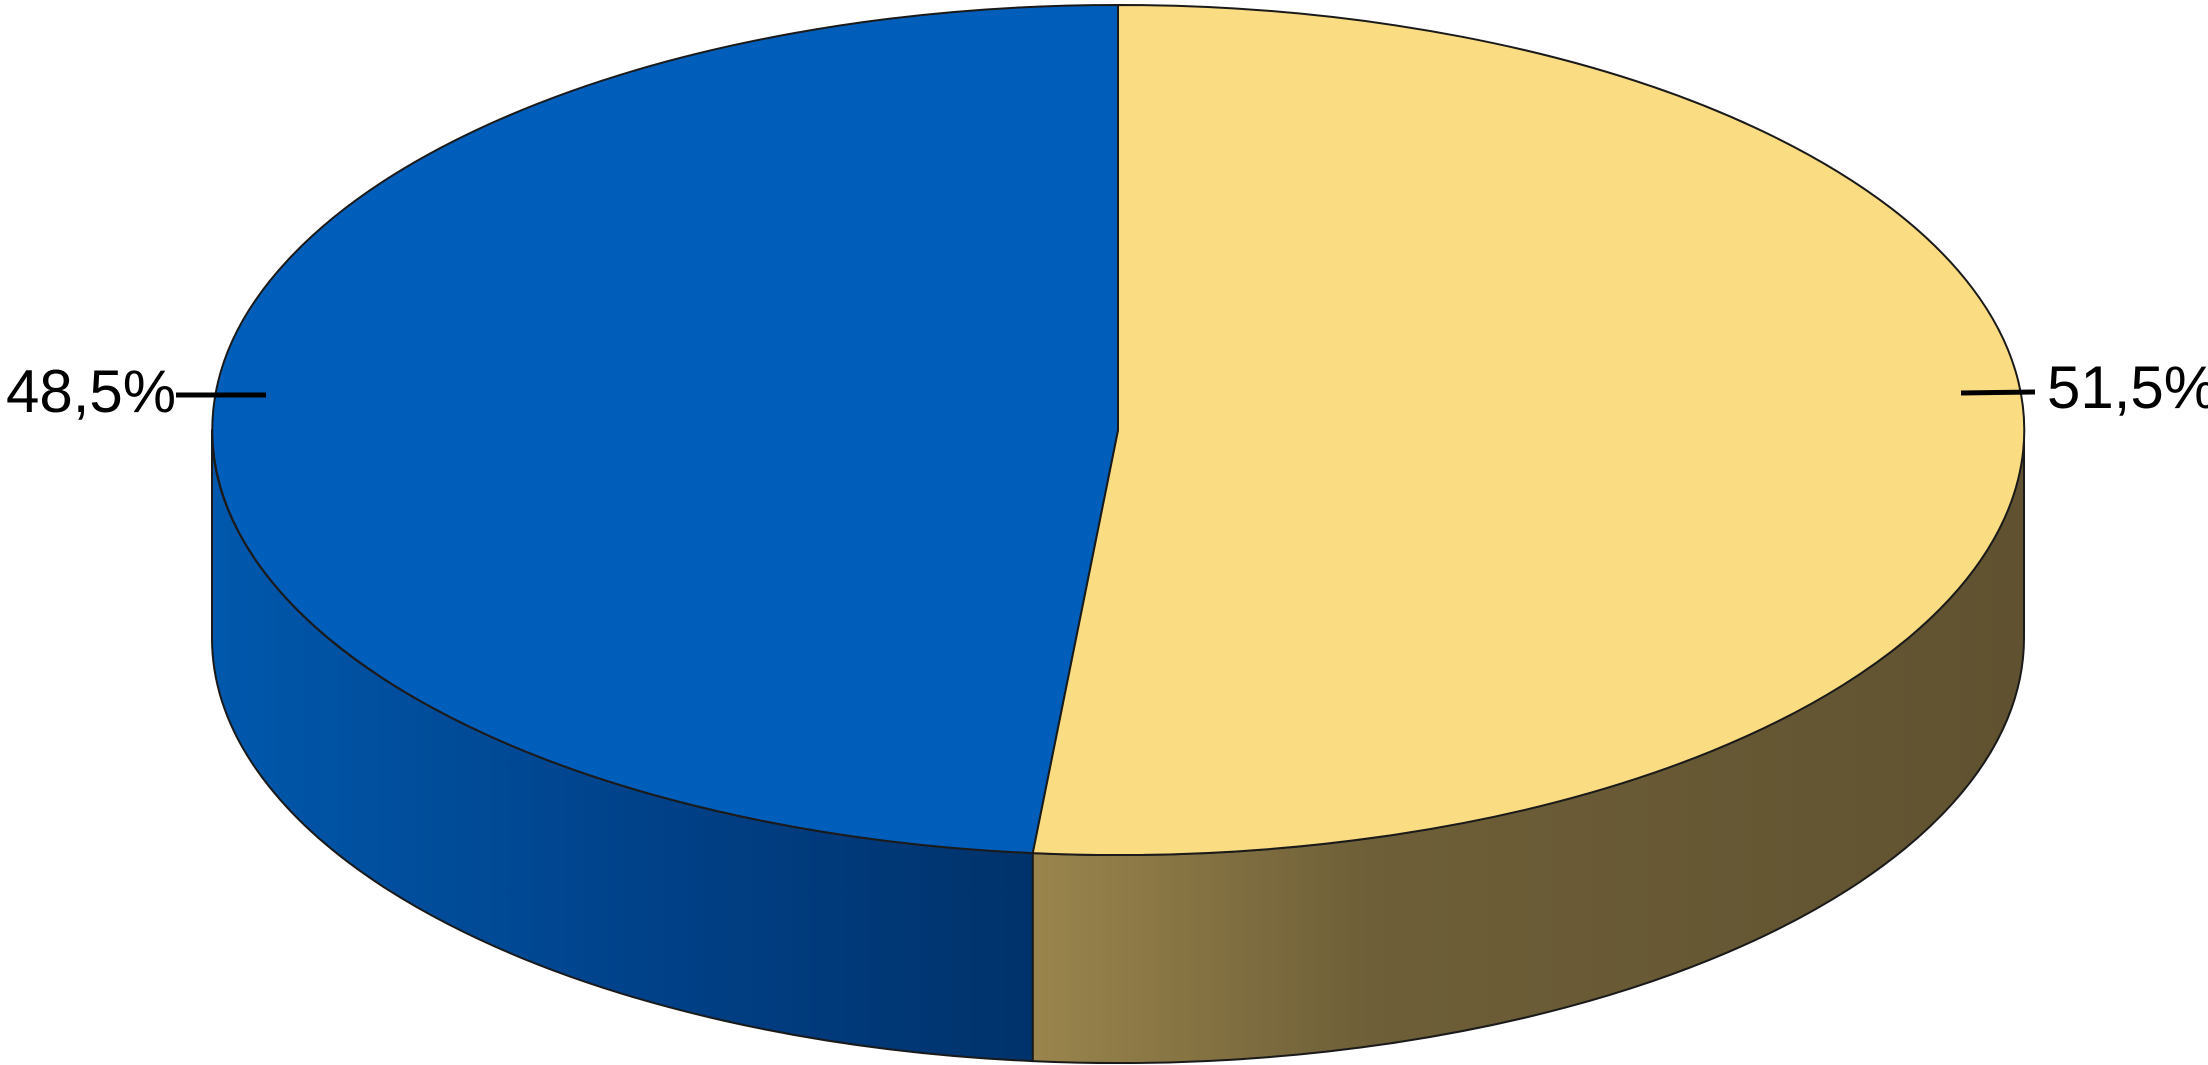 The width and height of the screenshot is (2208, 1065). Describe the element at coordinates (2127, 387) in the screenshot. I see `slice-0-data-label: 51,5%` at that location.